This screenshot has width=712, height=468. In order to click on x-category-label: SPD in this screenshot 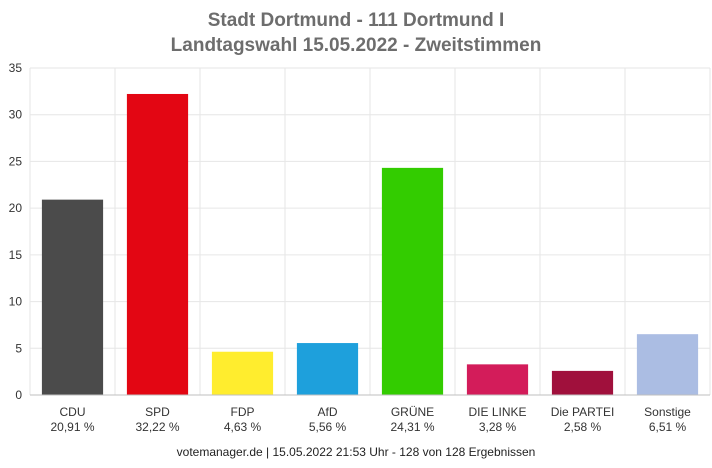, I will do `click(157, 412)`.